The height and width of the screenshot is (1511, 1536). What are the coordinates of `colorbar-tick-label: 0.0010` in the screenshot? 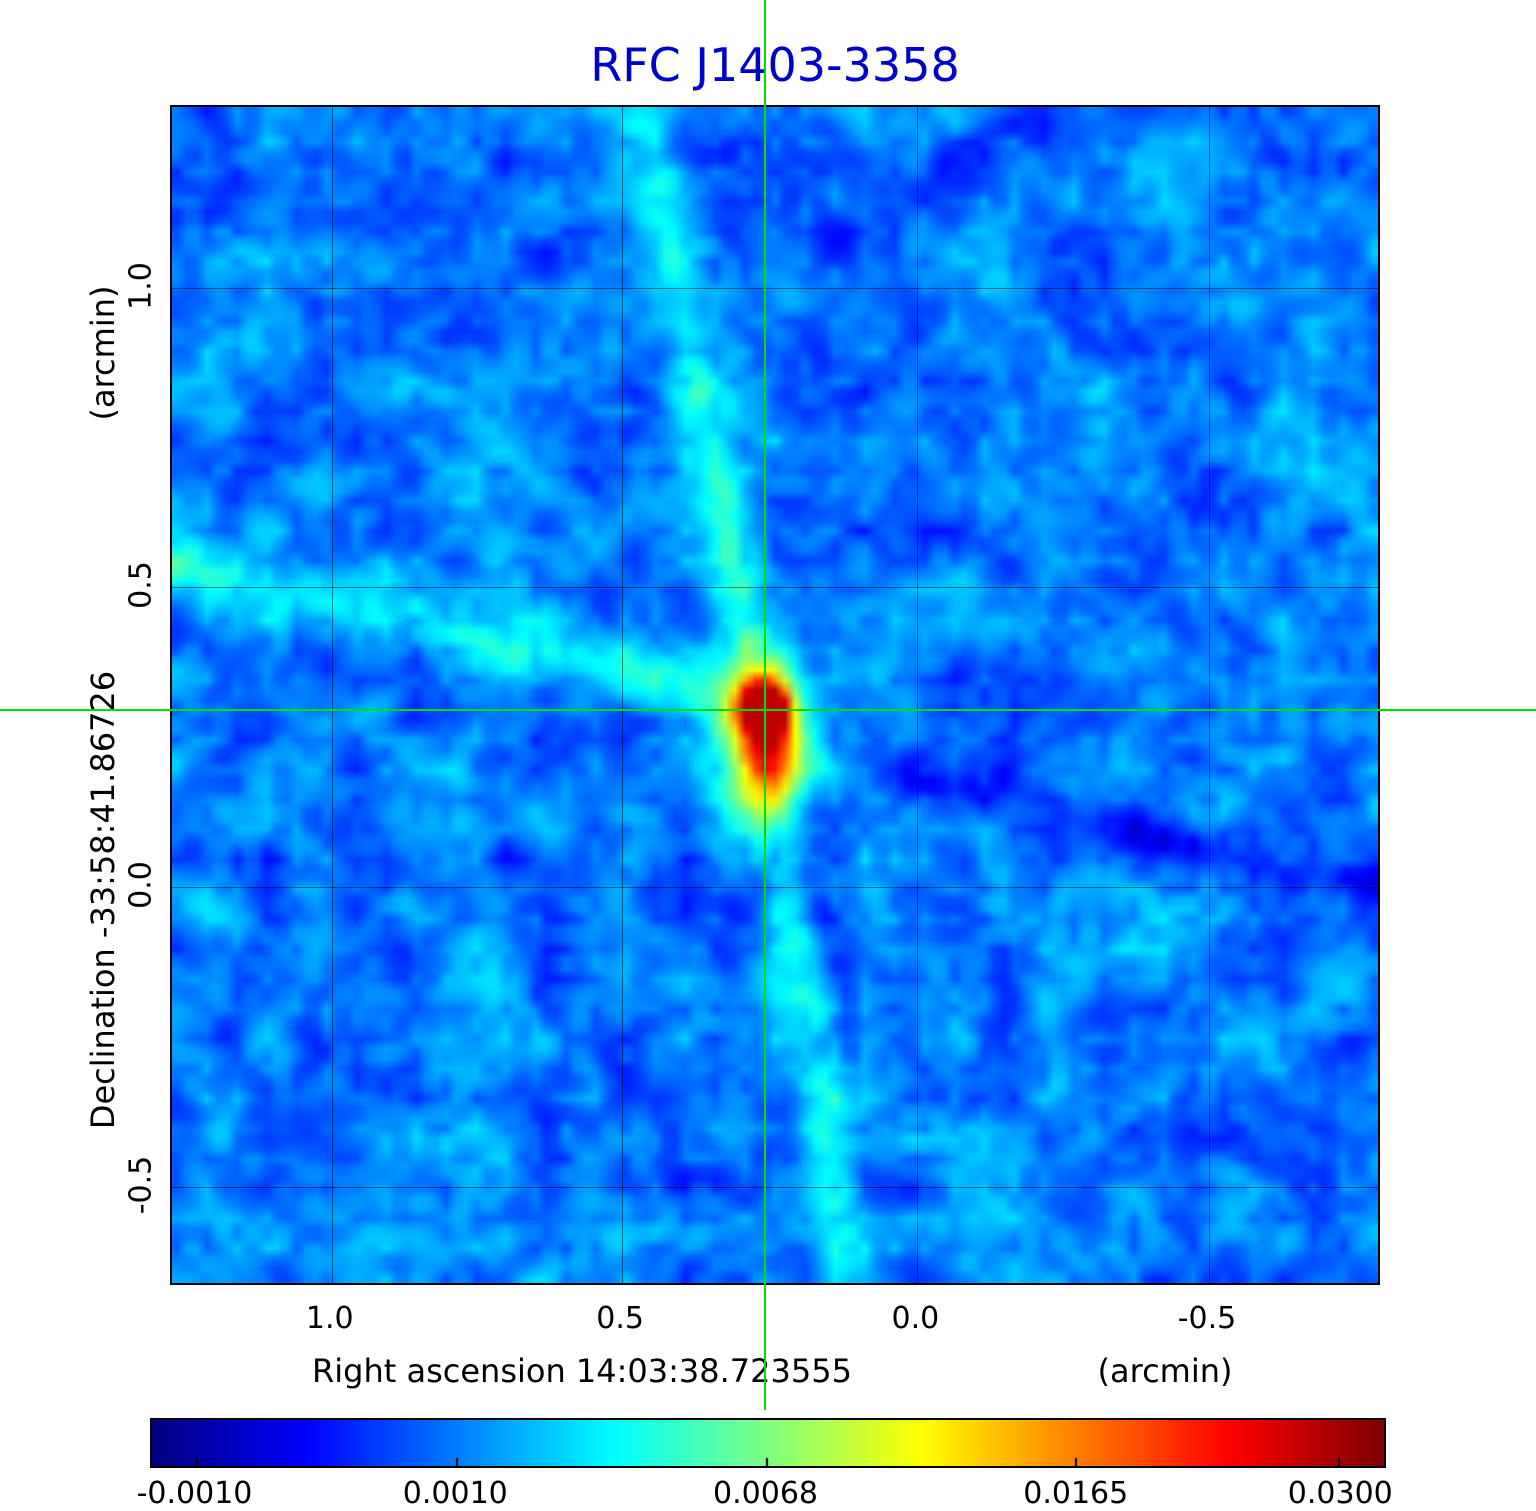 It's located at (455, 1493).